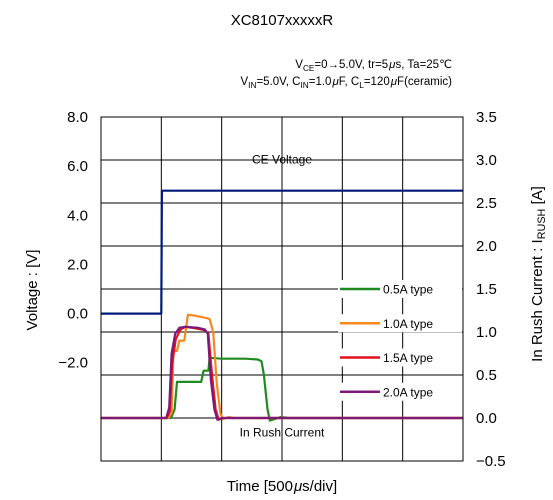 The image size is (553, 500). I want to click on x-axis-label: Time [500μs/div], so click(282, 486).